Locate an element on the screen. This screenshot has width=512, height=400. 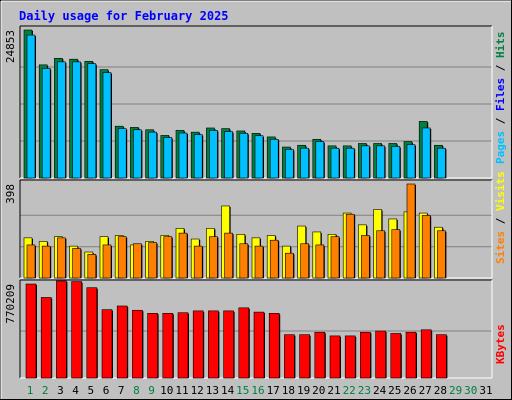
x-tick-label: 13 is located at coordinates (212, 390).